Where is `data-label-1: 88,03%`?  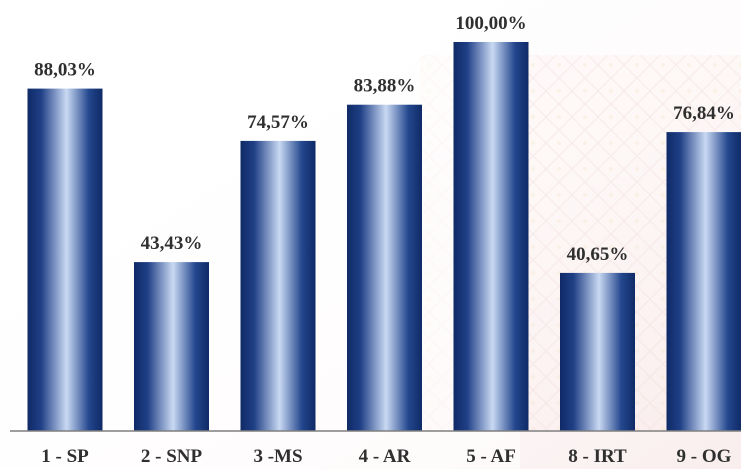 data-label-1: 88,03% is located at coordinates (65, 70).